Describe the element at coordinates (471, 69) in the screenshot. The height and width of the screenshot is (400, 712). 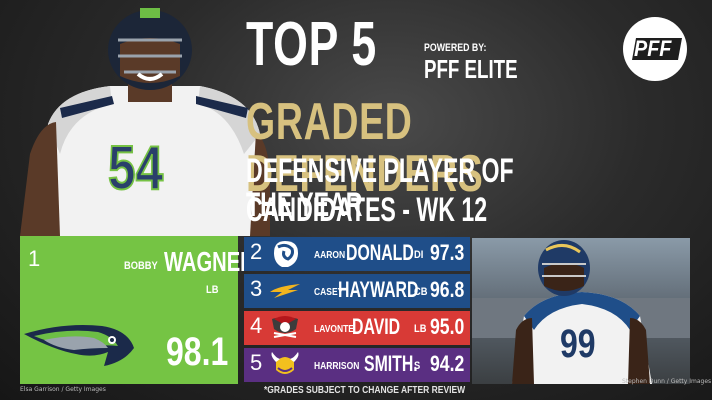
I see `pff-elite-label: PFF ELITE` at that location.